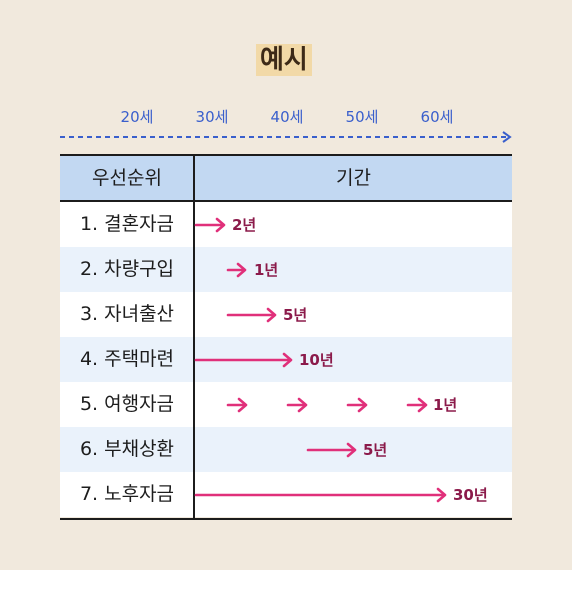  Describe the element at coordinates (437, 117) in the screenshot. I see `age-label-60: 60세` at that location.